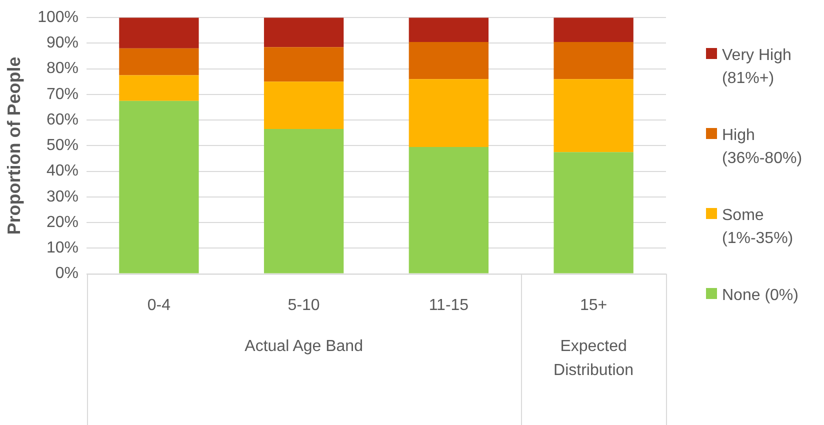  I want to click on y-tick-label: 0%, so click(67, 273).